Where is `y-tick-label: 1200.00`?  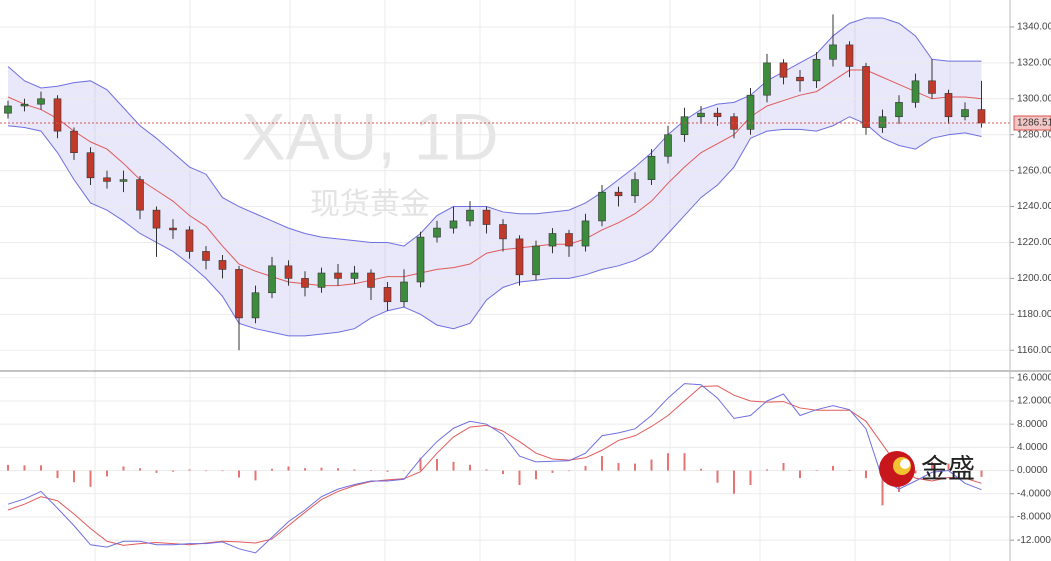
y-tick-label: 1200.00 is located at coordinates (1034, 278).